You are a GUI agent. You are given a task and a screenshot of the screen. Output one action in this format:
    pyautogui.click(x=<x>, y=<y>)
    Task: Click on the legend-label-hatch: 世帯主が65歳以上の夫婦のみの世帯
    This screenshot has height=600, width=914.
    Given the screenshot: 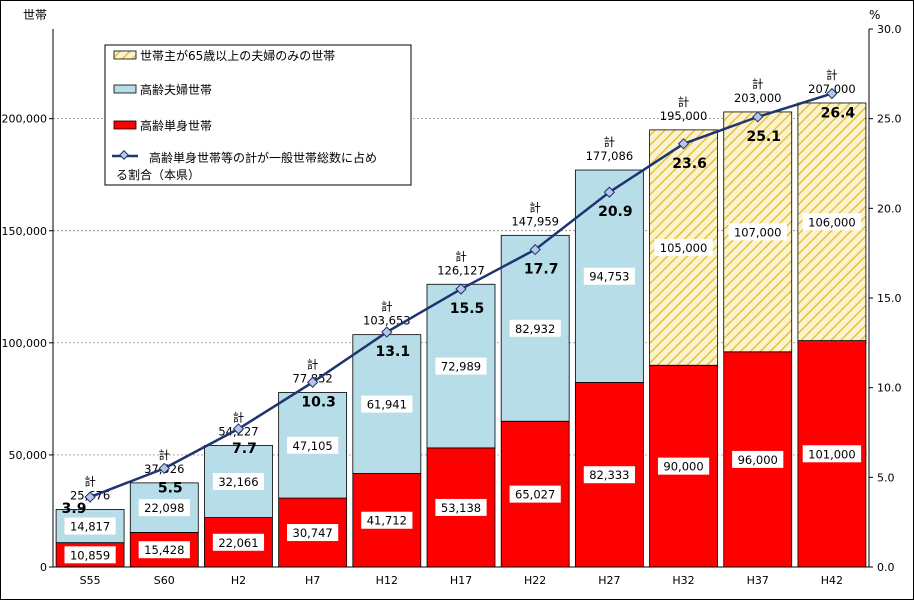 What is the action you would take?
    pyautogui.click(x=237, y=55)
    